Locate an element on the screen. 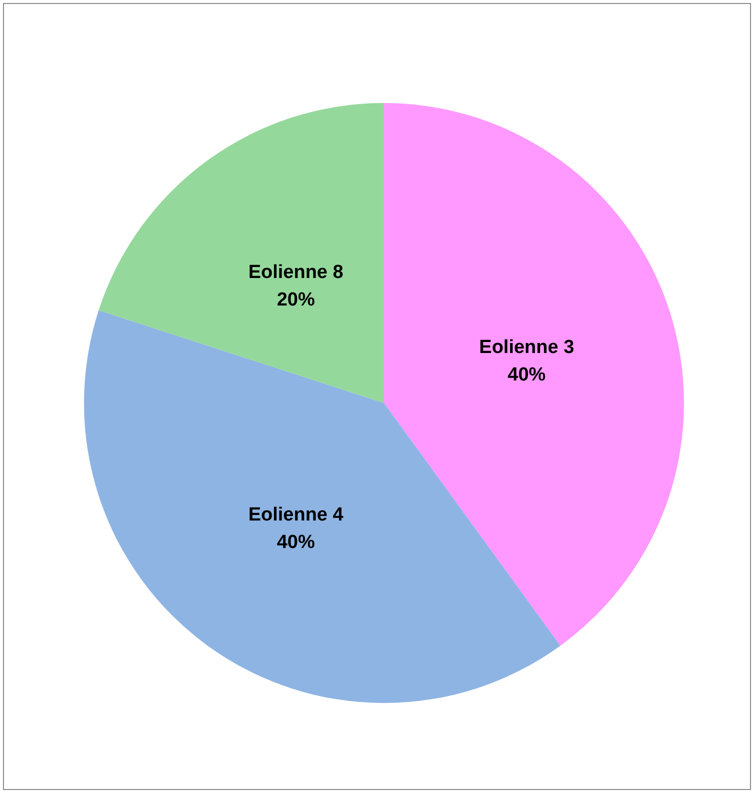 This screenshot has width=753, height=791. pie-slice is located at coordinates (241, 253).